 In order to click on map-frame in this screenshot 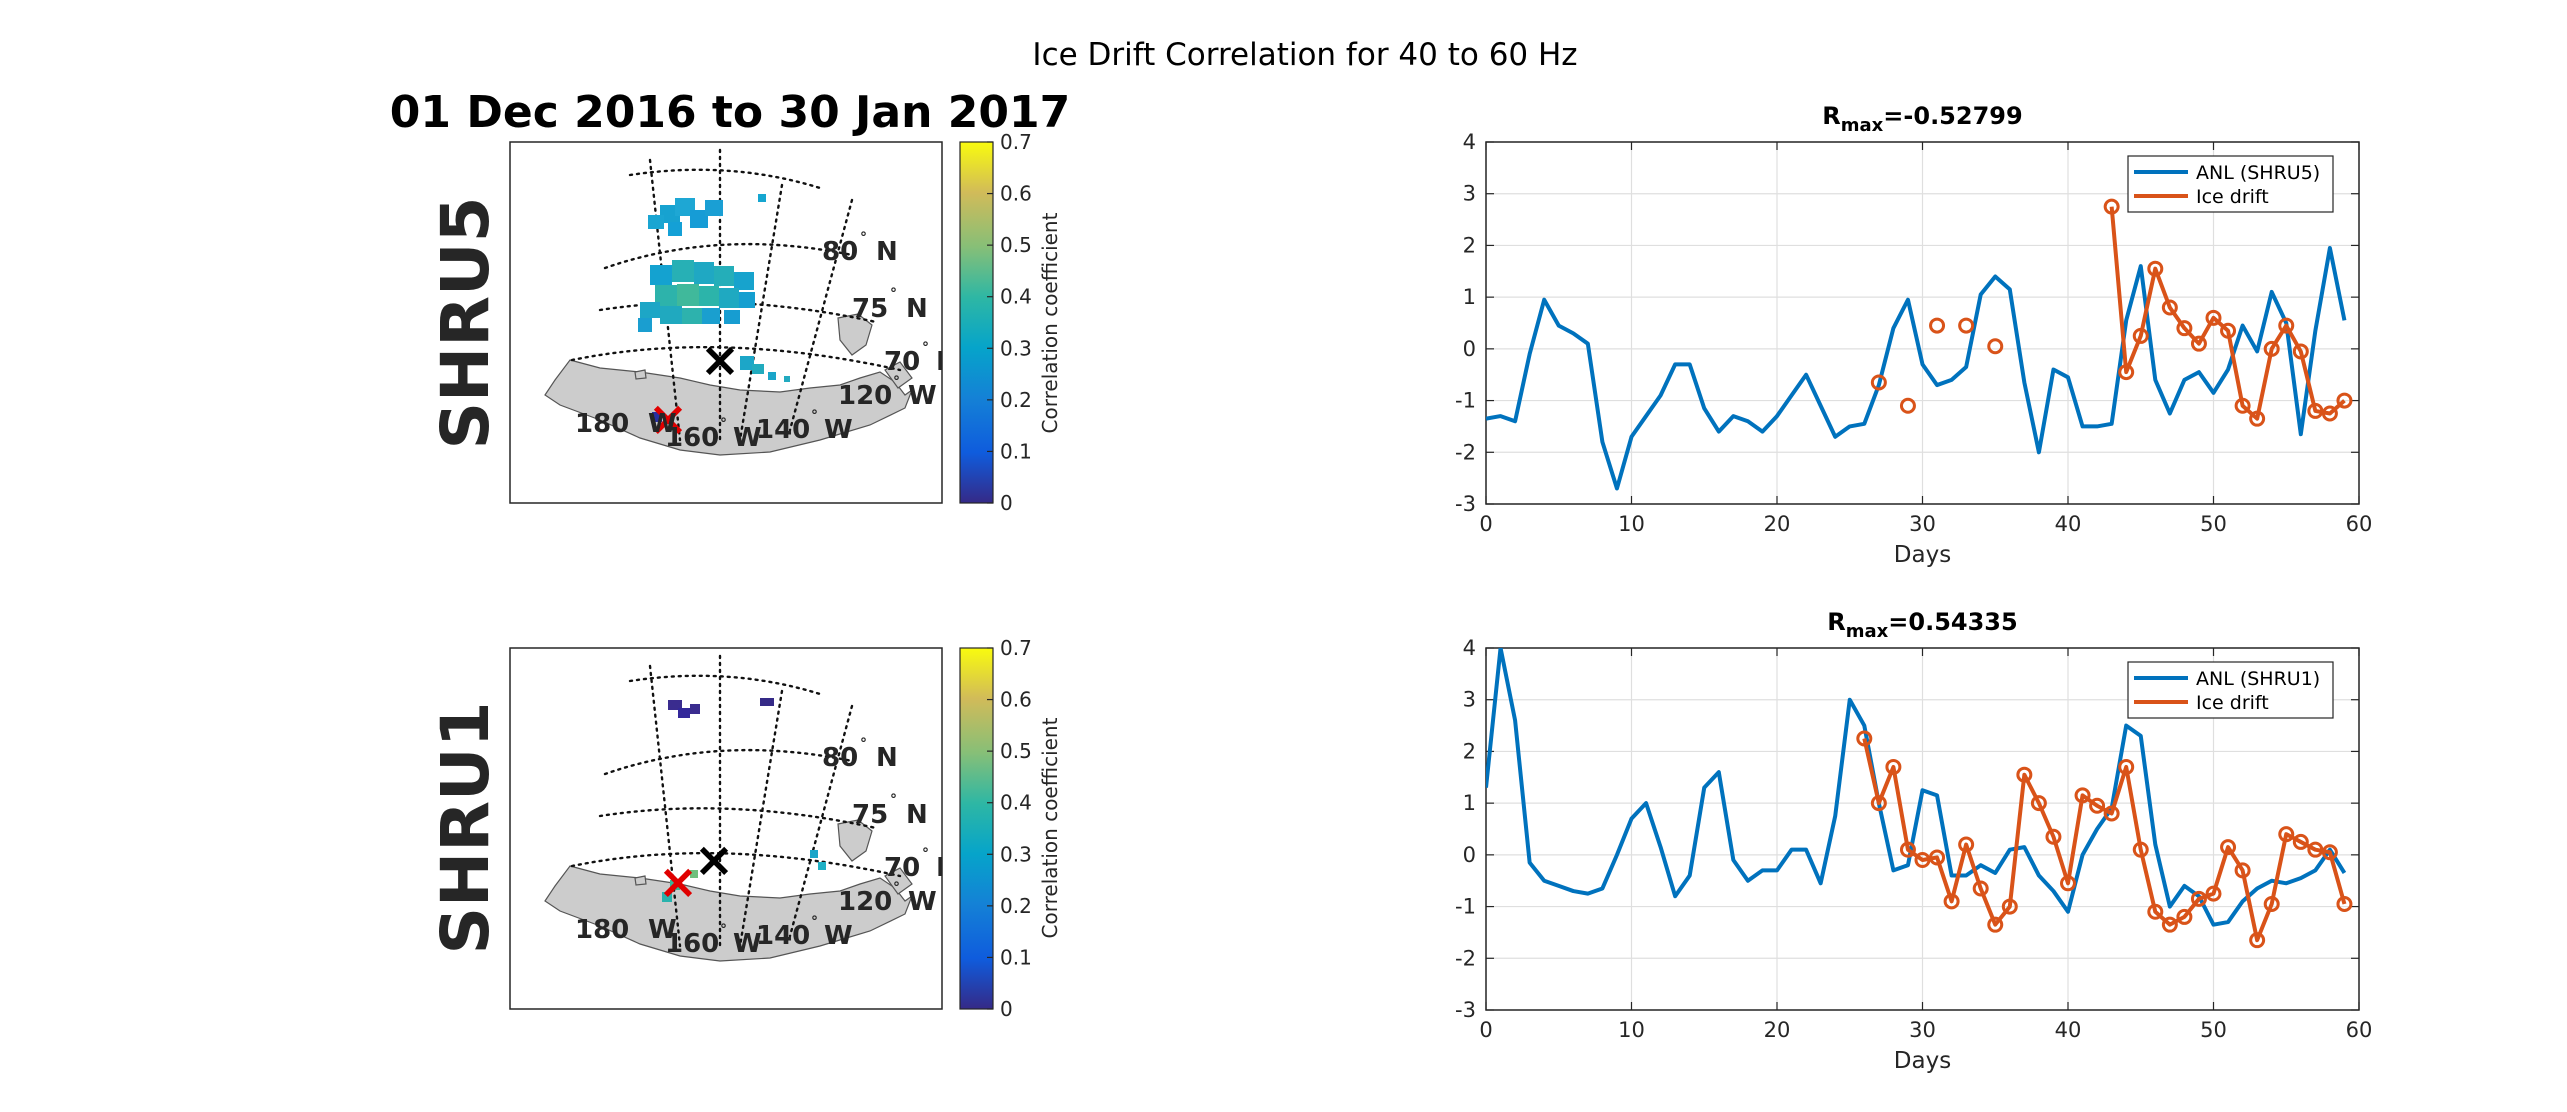, I will do `click(726, 322)`.